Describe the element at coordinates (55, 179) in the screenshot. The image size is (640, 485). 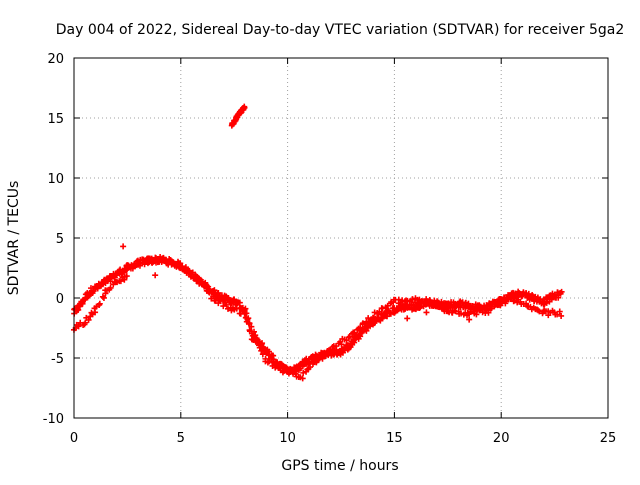
I see `y-tick-label: 10` at that location.